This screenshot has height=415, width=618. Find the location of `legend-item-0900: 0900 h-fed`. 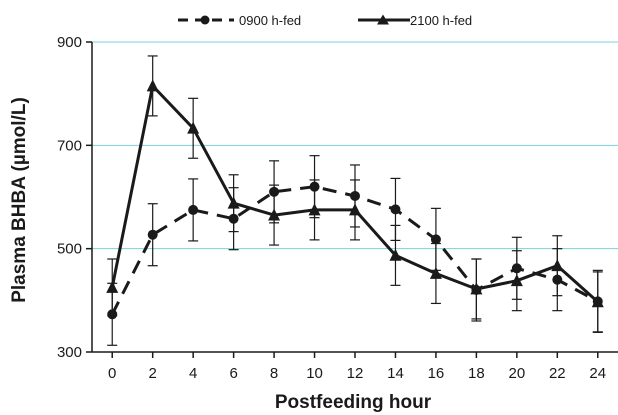

legend-item-0900: 0900 h-fed is located at coordinates (239, 20).